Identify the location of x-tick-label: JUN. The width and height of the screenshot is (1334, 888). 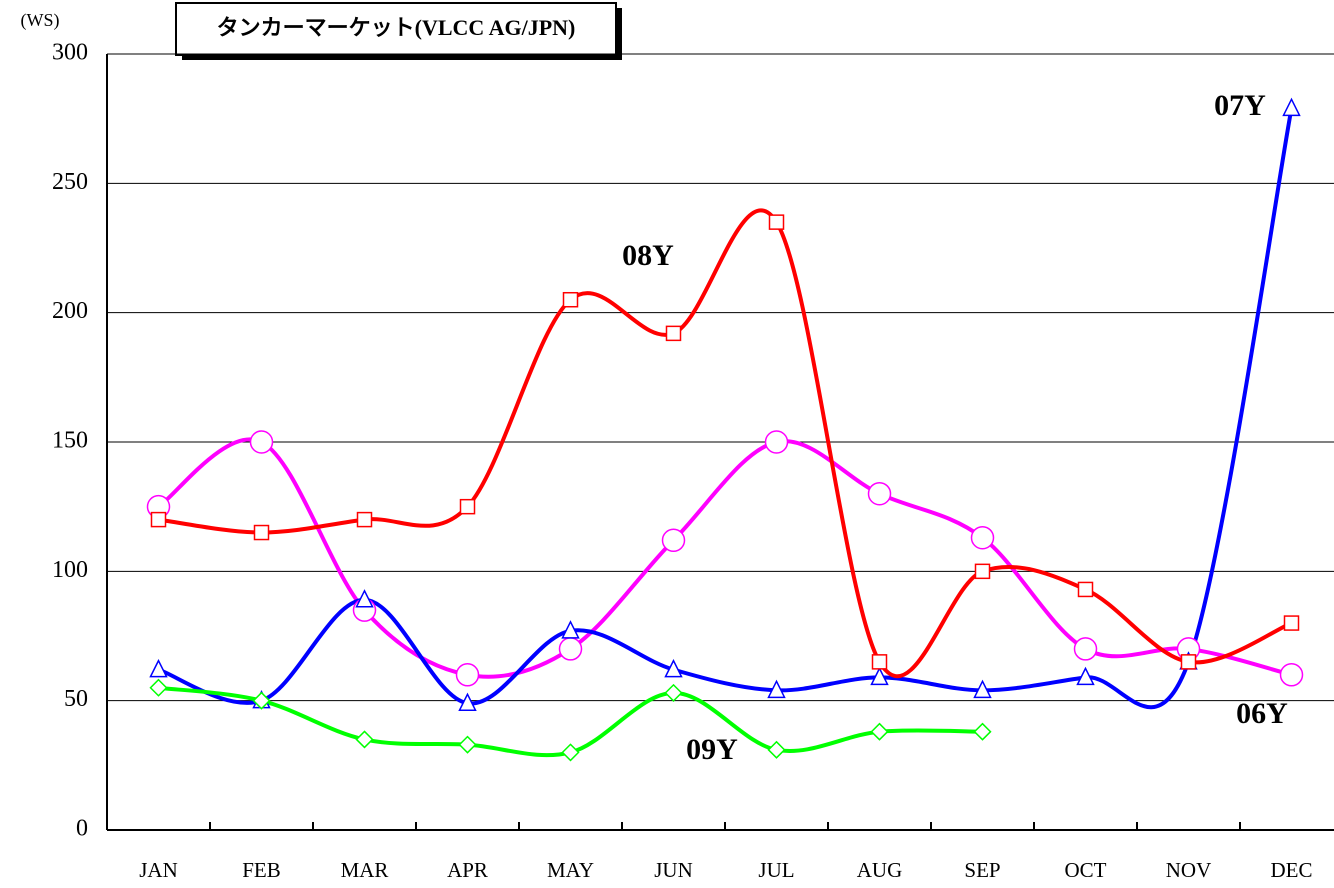
(673, 870).